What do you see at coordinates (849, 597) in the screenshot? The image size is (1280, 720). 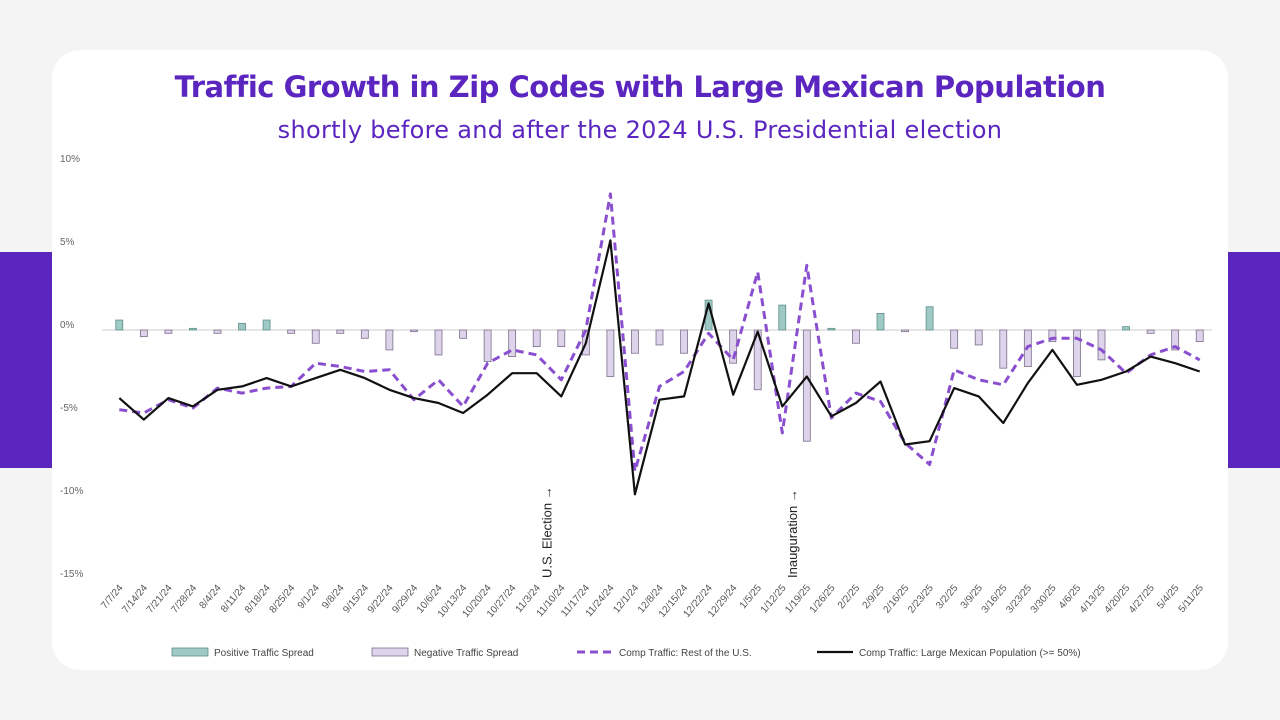 I see `x-tick-label: 2/2/25` at bounding box center [849, 597].